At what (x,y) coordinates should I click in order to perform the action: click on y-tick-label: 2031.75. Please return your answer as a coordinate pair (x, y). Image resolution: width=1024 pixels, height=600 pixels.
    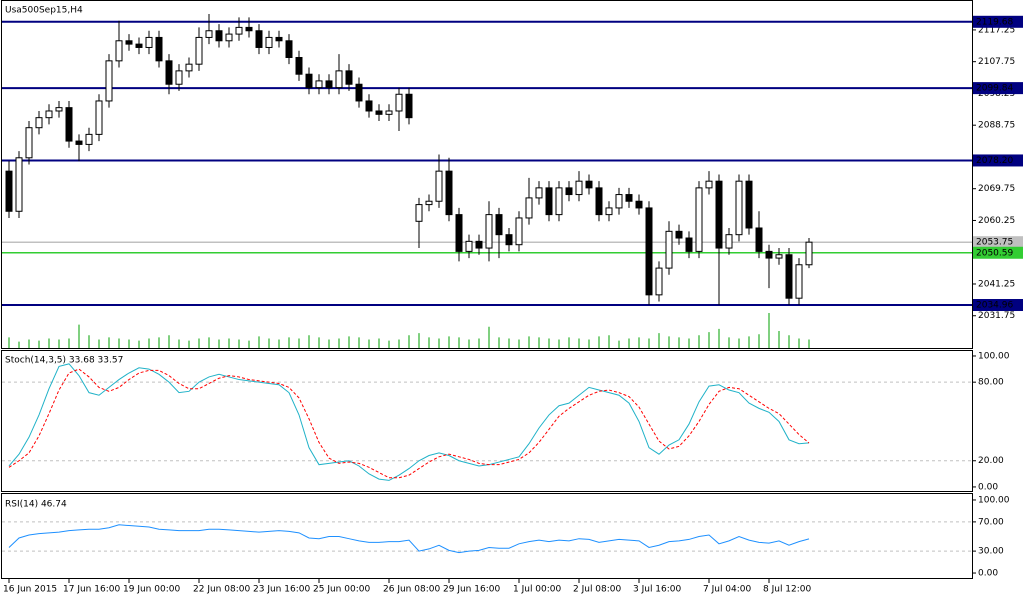
    Looking at the image, I should click on (996, 316).